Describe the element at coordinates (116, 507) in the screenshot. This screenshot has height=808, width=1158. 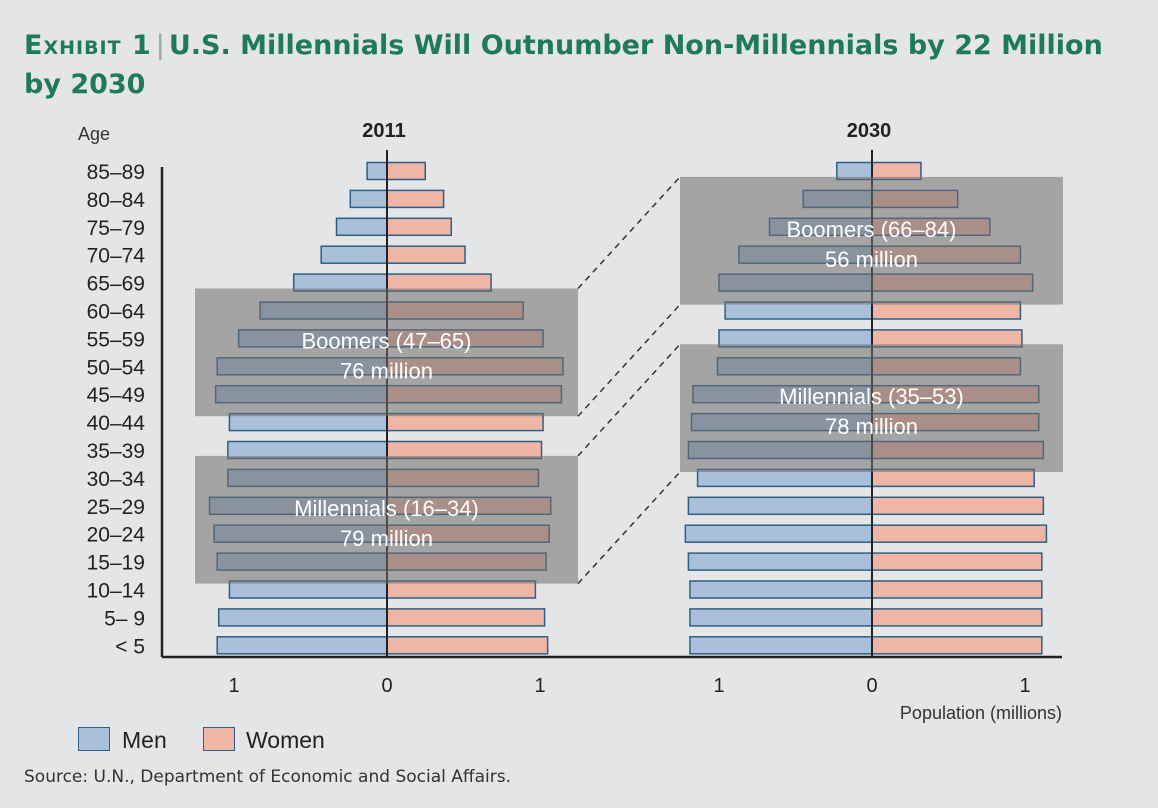
I see `age-tick-label: 25–29` at that location.